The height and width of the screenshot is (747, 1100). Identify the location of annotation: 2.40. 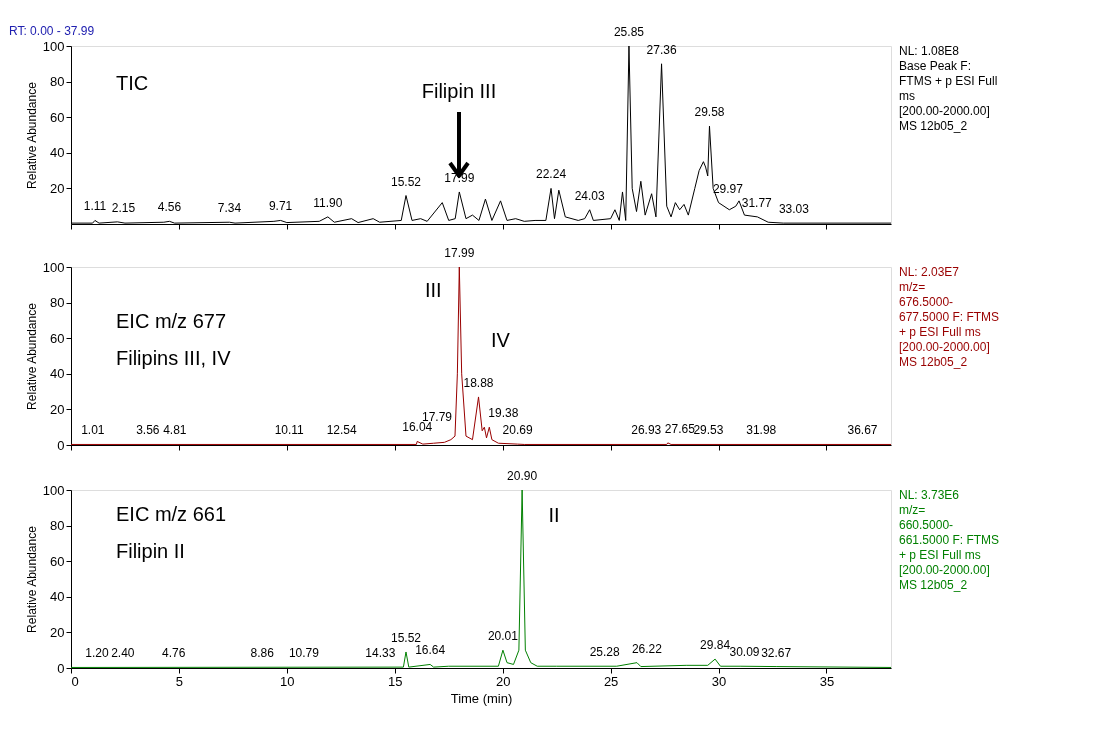
(123, 653).